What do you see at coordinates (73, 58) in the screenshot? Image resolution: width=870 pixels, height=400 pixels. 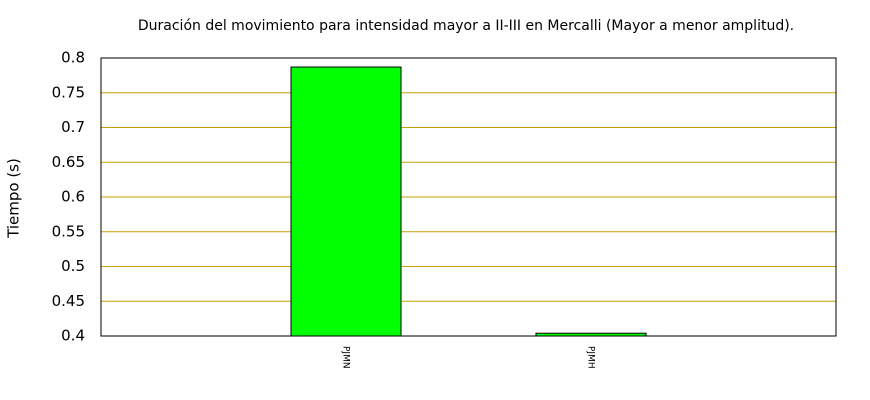 I see `y-tick-label: 0.8` at bounding box center [73, 58].